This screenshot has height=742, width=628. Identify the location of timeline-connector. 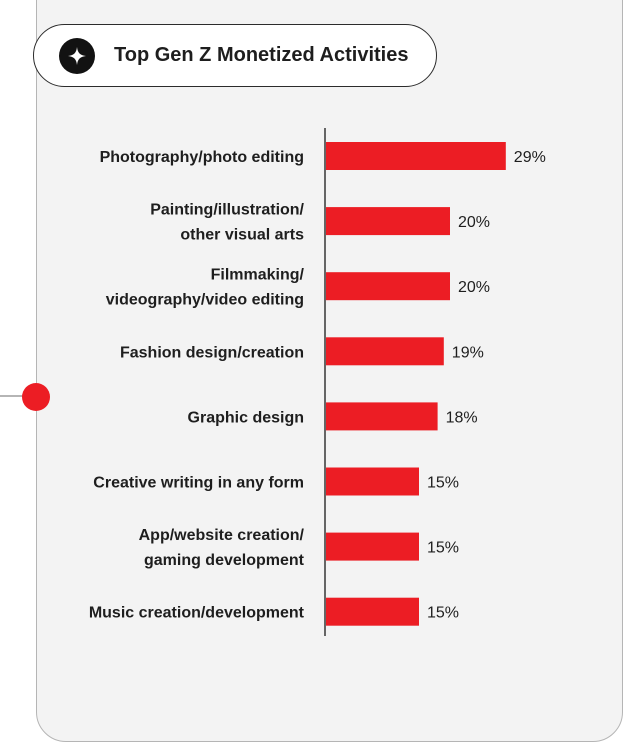
(18, 396).